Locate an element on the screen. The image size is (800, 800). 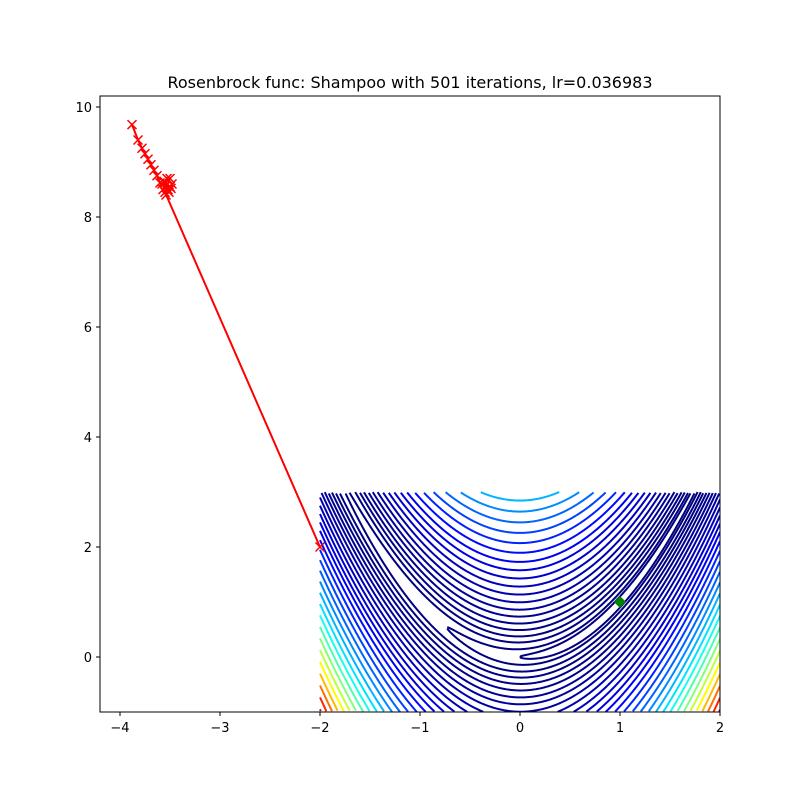
contour-level-15-upper is located at coordinates (520, 518).